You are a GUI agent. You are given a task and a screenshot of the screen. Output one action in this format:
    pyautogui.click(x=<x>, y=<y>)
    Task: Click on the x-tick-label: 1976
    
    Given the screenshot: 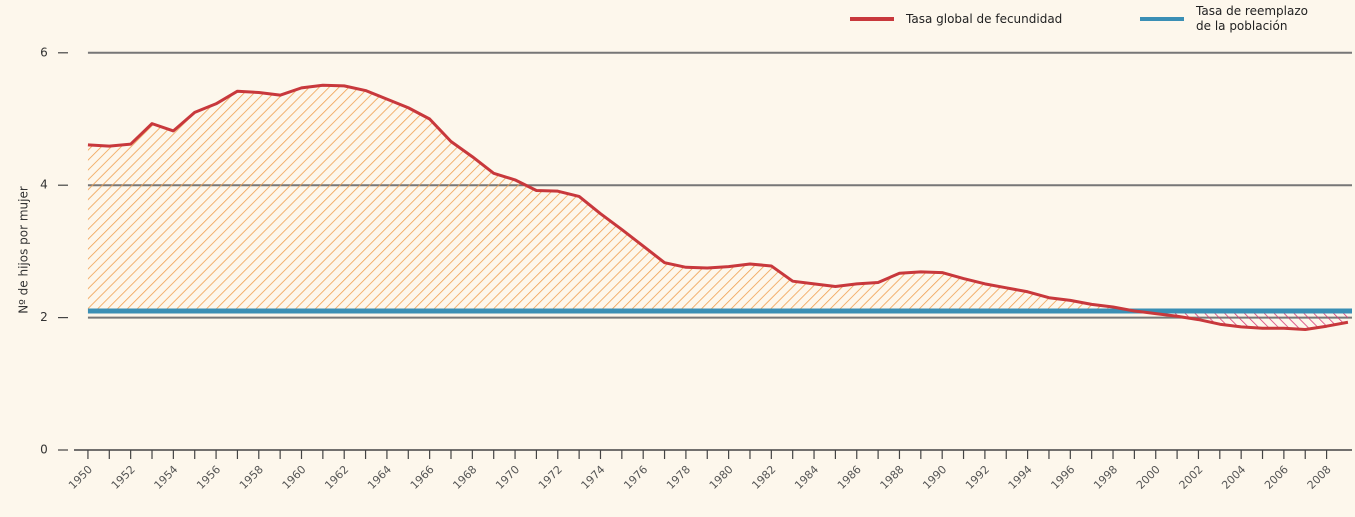 What is the action you would take?
    pyautogui.click(x=635, y=477)
    